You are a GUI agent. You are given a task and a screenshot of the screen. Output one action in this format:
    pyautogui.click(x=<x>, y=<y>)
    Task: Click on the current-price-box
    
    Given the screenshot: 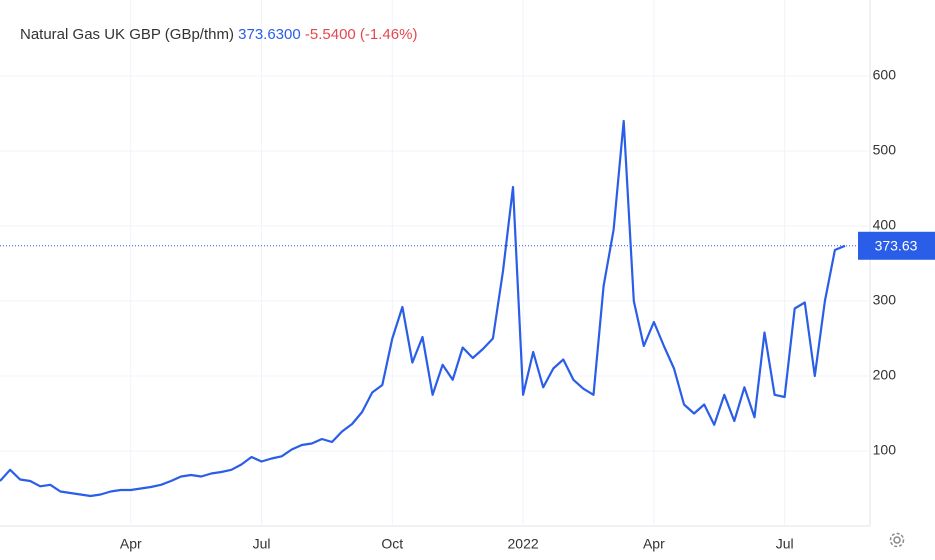 What is the action you would take?
    pyautogui.click(x=896, y=245)
    